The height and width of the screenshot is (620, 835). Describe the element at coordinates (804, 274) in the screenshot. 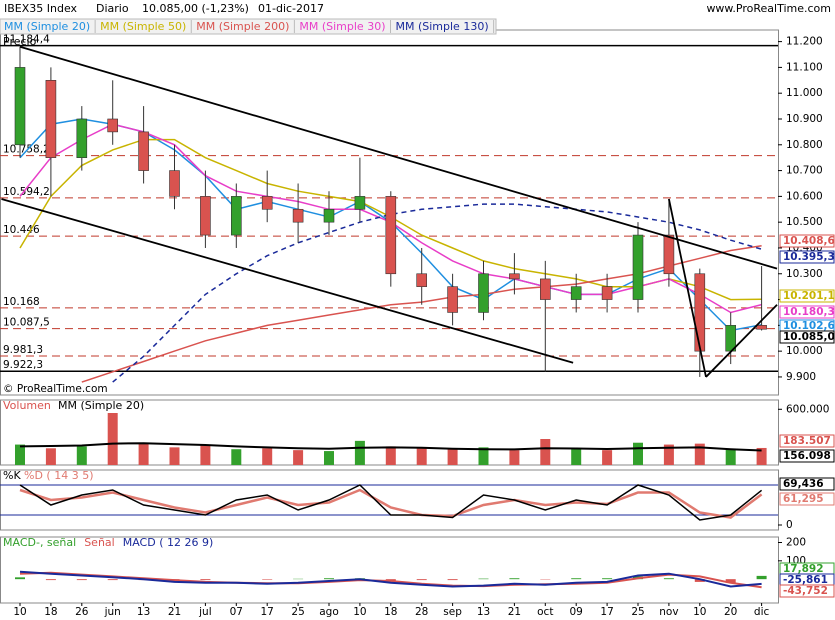

I see `y-tick-label: 10.300` at that location.